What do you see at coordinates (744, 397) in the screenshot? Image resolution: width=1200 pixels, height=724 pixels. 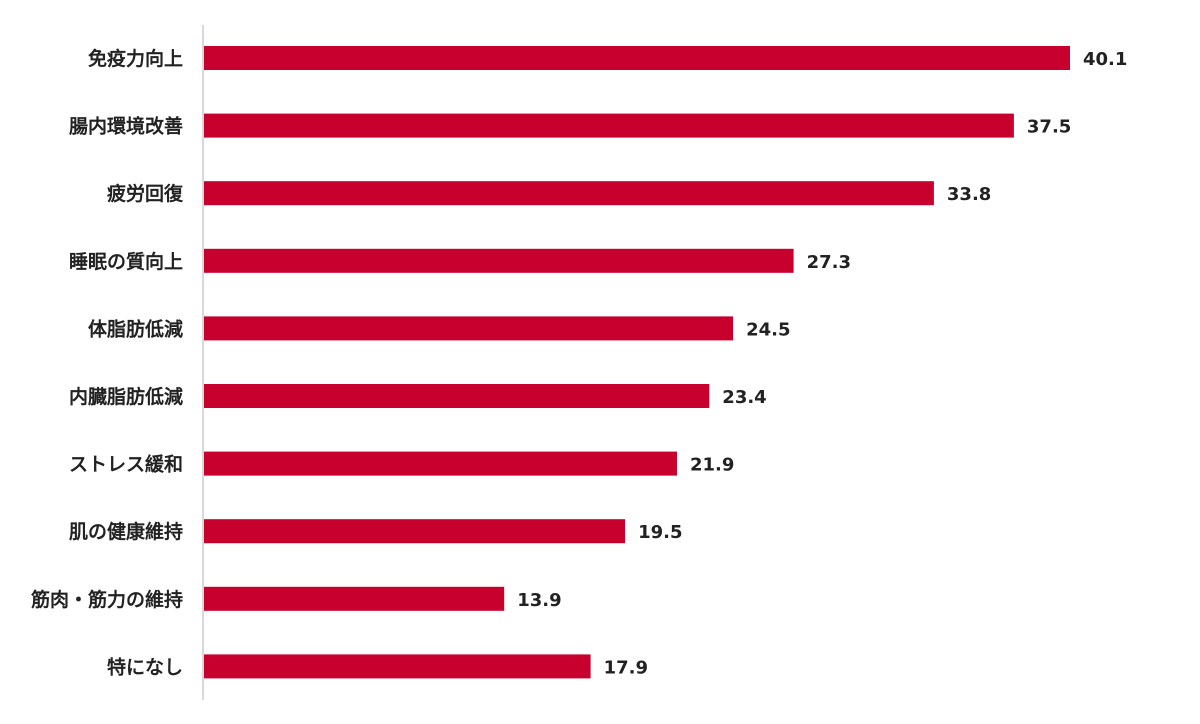 I see `value-label-6: 23.4` at bounding box center [744, 397].